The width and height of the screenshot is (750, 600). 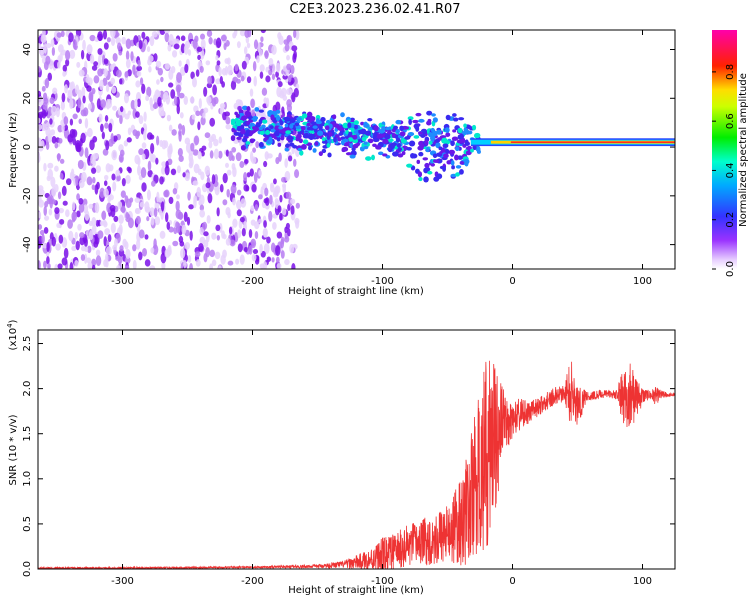 I want to click on x-tick-label: -300, so click(x=122, y=581).